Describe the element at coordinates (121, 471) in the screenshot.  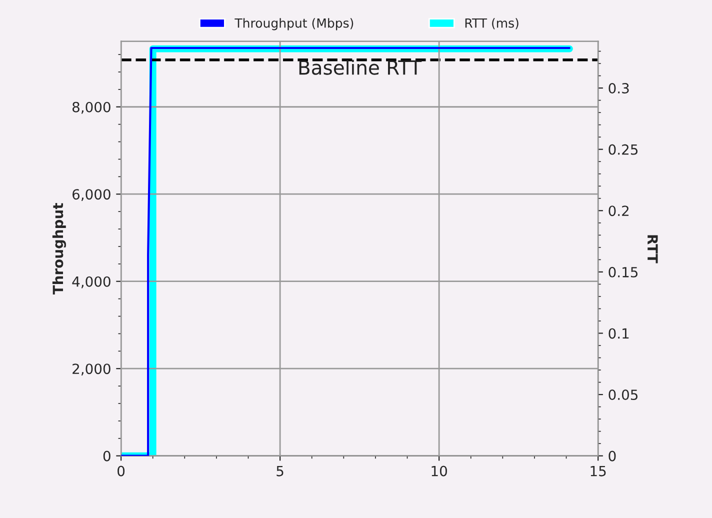
I see `x-tick-label: 0` at that location.